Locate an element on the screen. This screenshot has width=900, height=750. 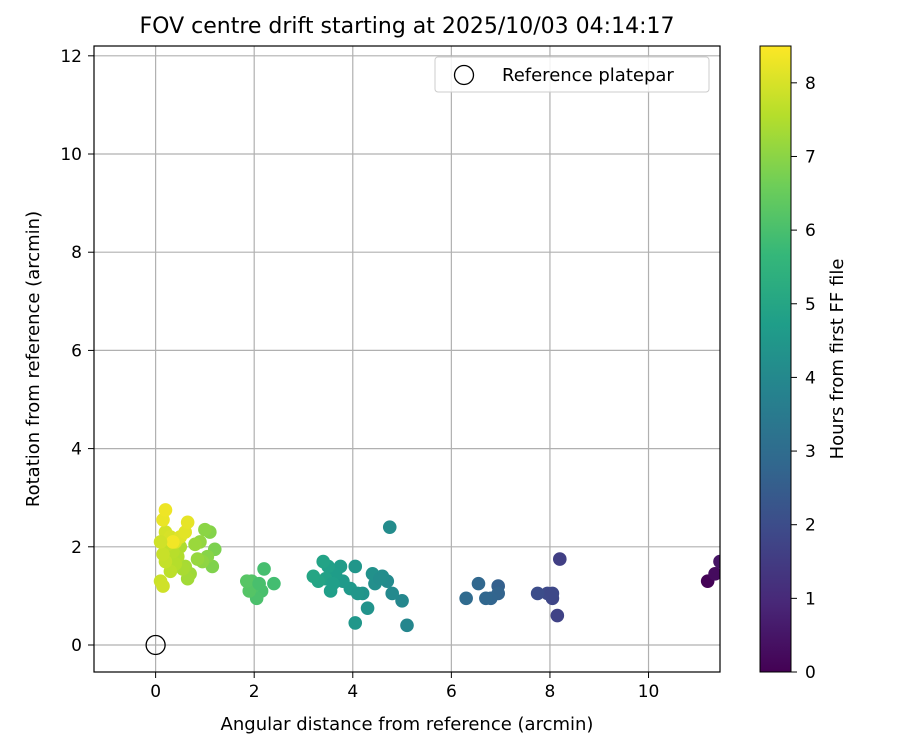
x-tick-label: 2 is located at coordinates (254, 692).